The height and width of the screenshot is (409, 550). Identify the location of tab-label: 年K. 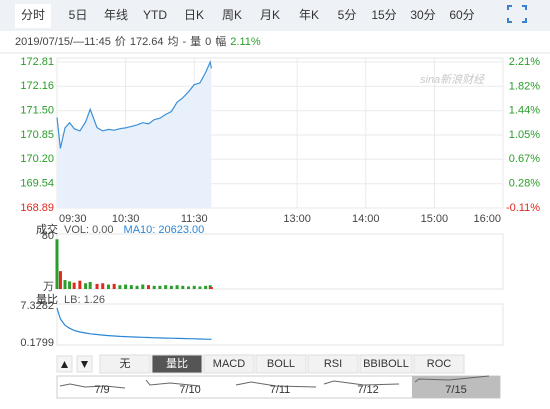
(309, 15).